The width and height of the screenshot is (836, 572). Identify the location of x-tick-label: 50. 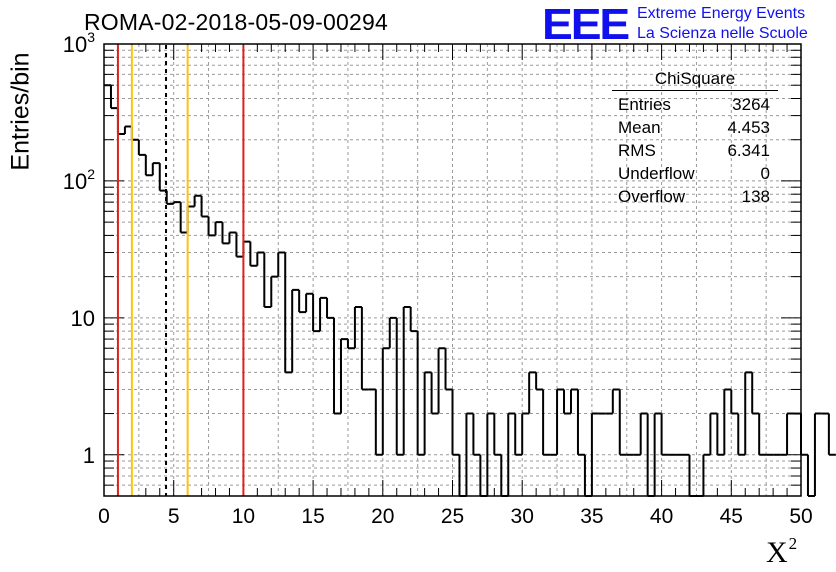
(800, 516).